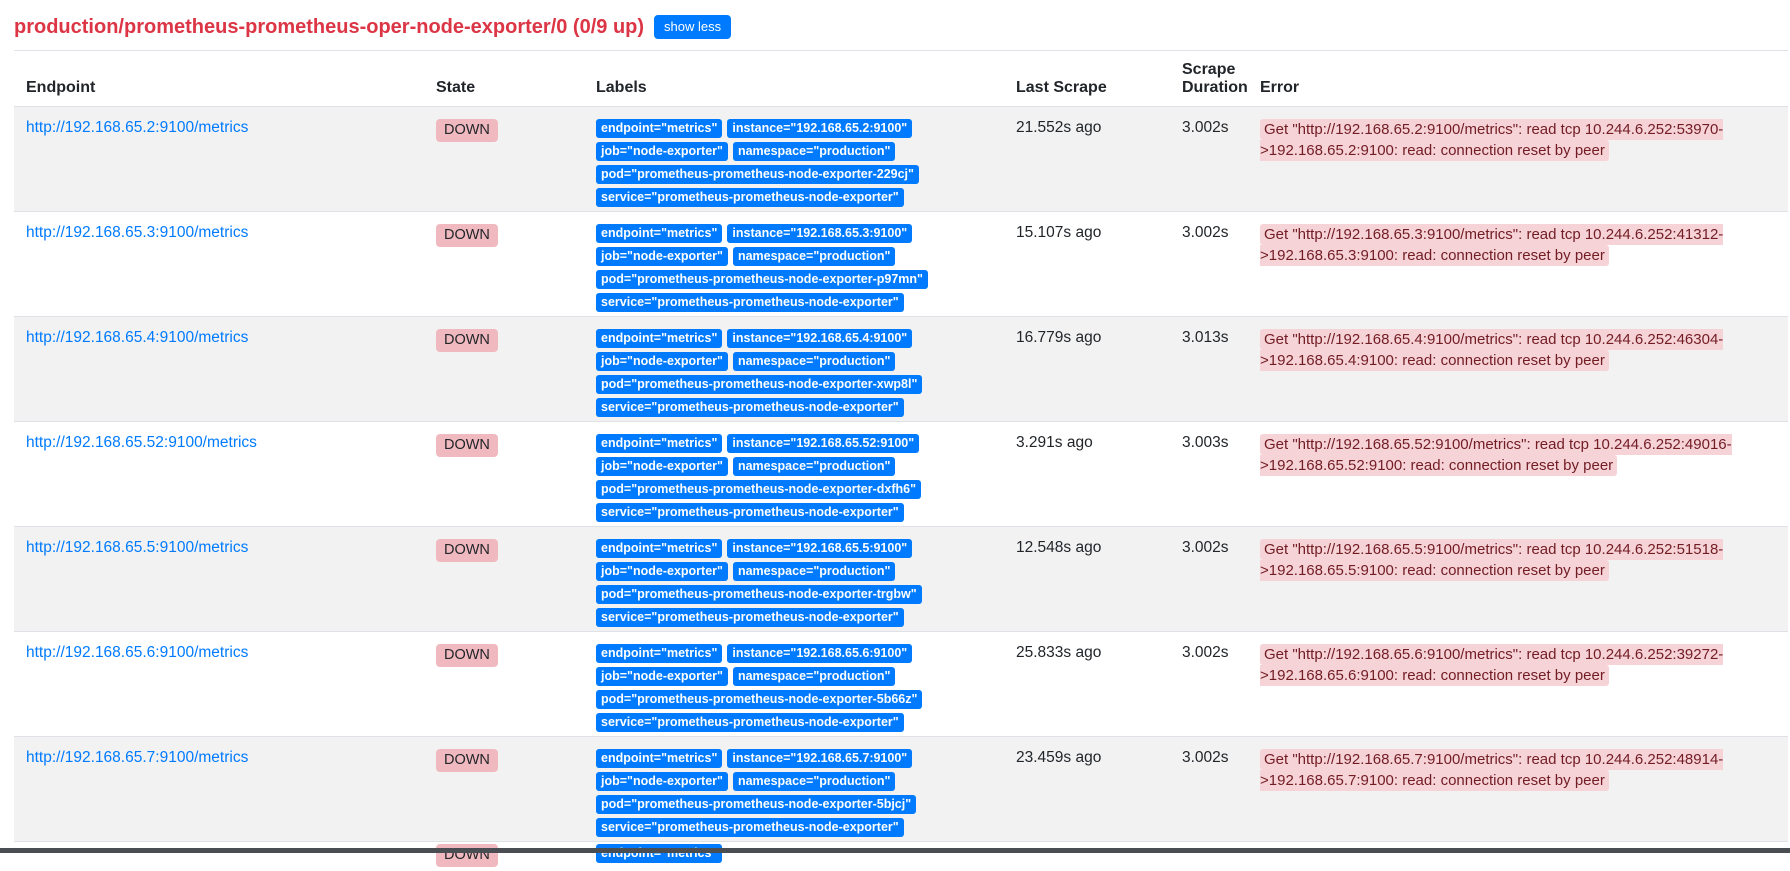 The height and width of the screenshot is (871, 1790). Describe the element at coordinates (819, 128) in the screenshot. I see `target-label-badge: instance="192.168.65.2:9100"` at that location.